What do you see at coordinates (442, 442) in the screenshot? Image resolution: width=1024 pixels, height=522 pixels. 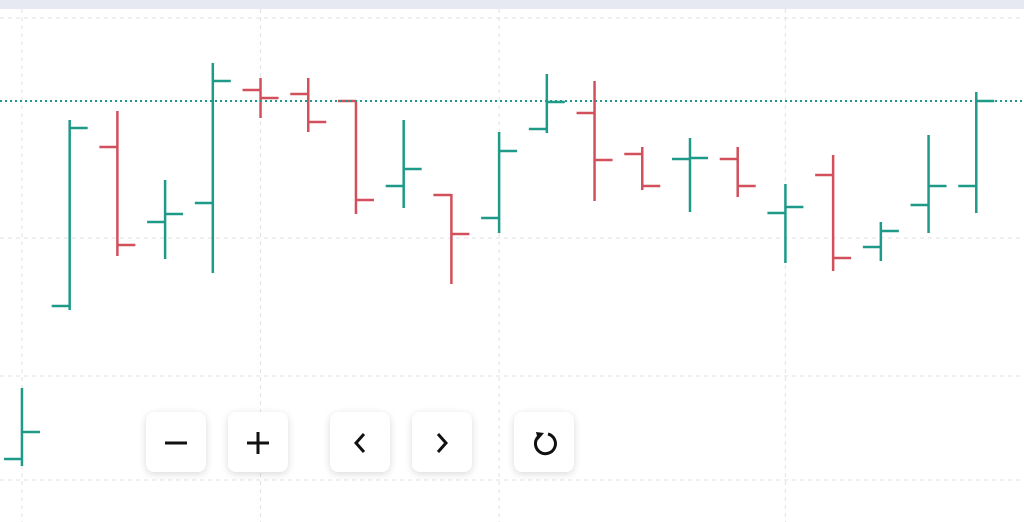 I see `scroll-right-button` at bounding box center [442, 442].